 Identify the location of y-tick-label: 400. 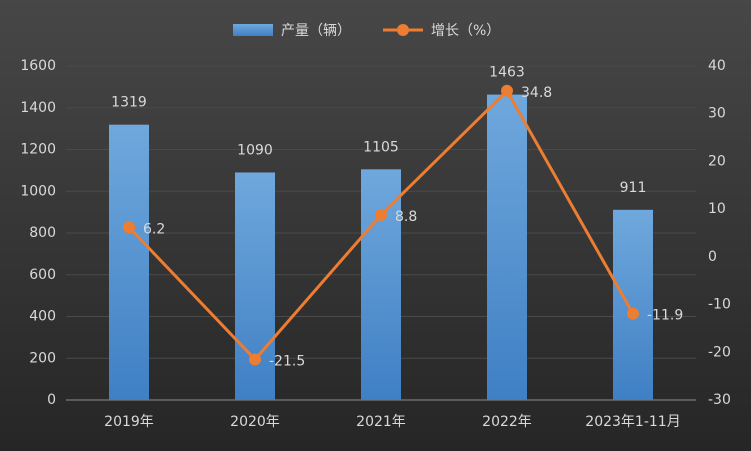
(42, 317).